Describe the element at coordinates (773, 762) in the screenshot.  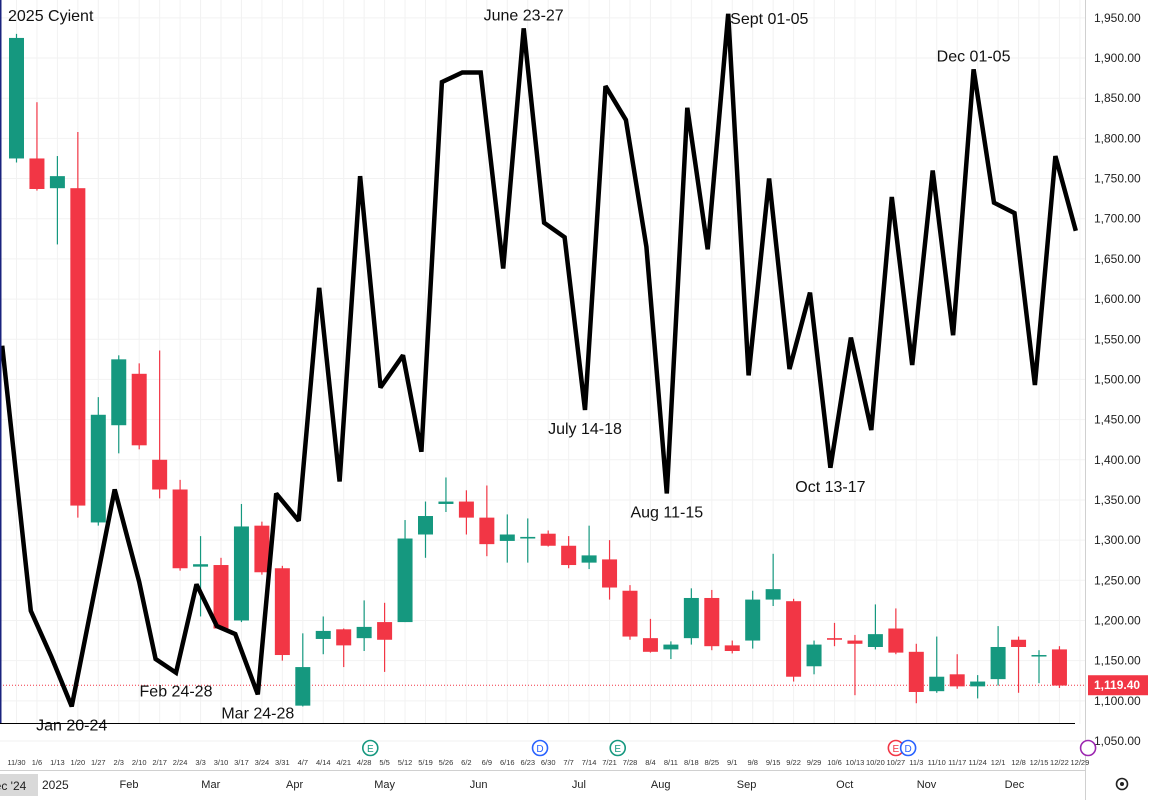
I see `week-tick-label: 9/15` at that location.